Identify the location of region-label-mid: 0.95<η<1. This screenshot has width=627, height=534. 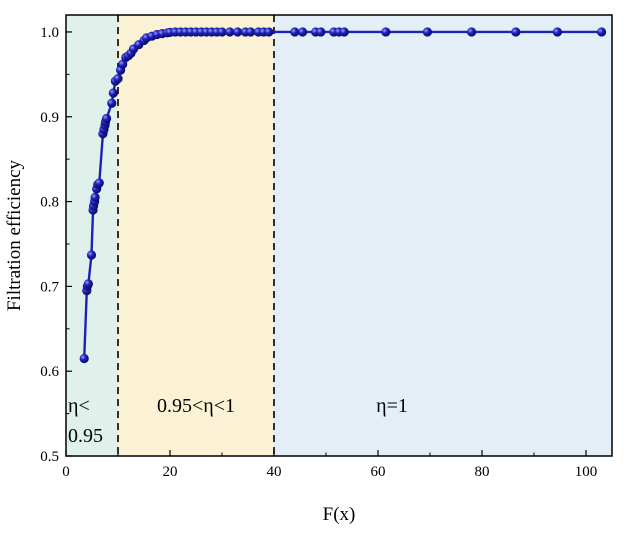
(196, 406).